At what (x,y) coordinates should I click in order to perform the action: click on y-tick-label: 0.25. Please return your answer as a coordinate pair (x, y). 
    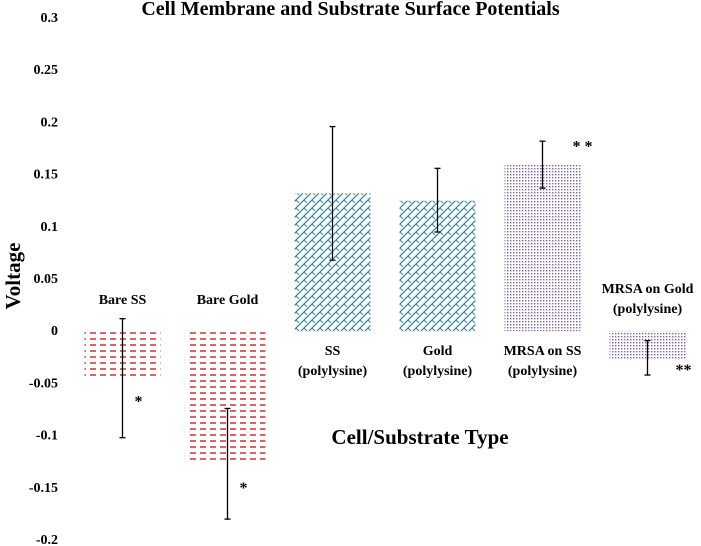
    Looking at the image, I should click on (46, 70).